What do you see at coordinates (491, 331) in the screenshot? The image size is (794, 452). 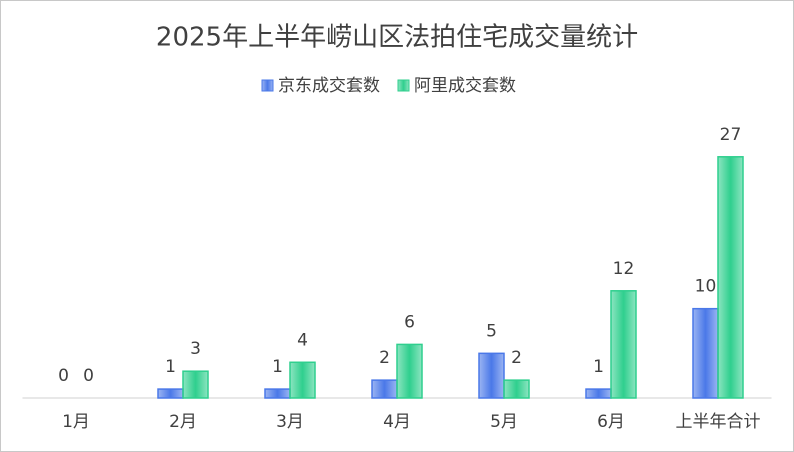 I see `data-label: 5` at bounding box center [491, 331].